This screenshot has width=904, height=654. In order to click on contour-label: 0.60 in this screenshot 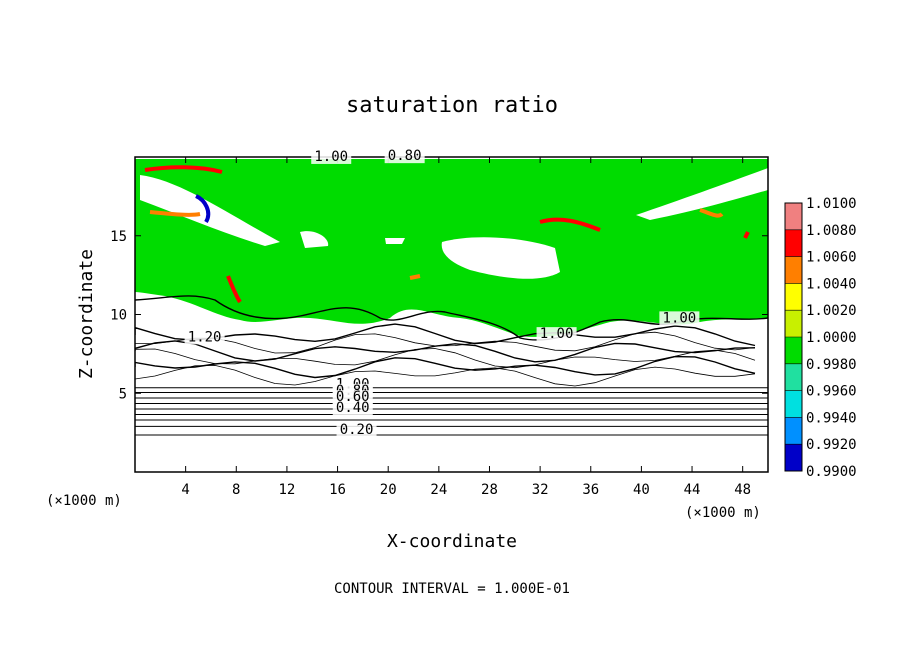, I will do `click(353, 397)`.